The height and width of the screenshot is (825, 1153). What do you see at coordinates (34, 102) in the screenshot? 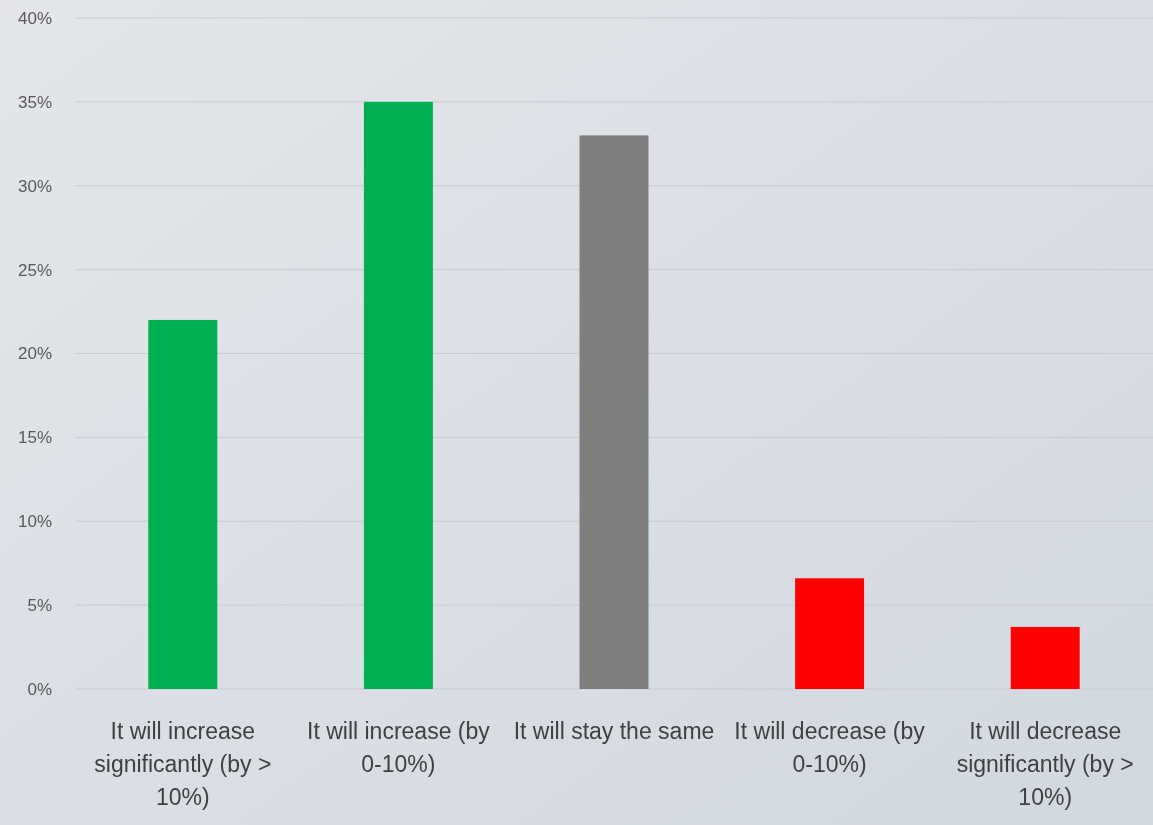
I see `y-tick-label: 35%` at bounding box center [34, 102].